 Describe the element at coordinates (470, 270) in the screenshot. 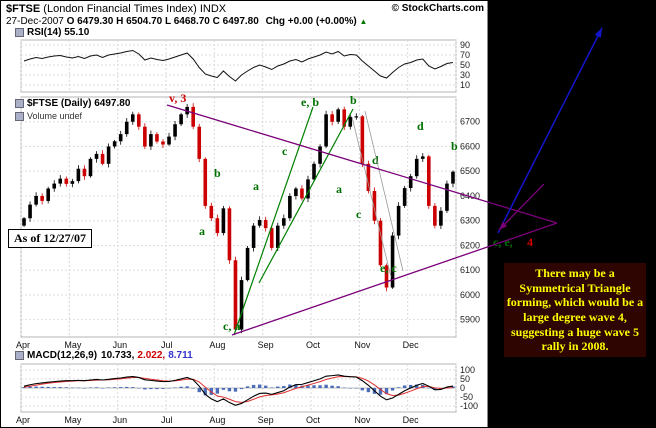

I see `axis-tick-label: 6100` at that location.